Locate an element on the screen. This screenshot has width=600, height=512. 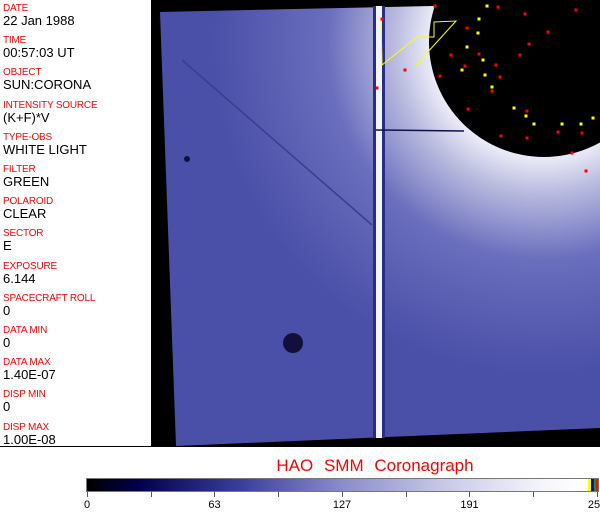
field-label: DATA MAX is located at coordinates (27, 363).